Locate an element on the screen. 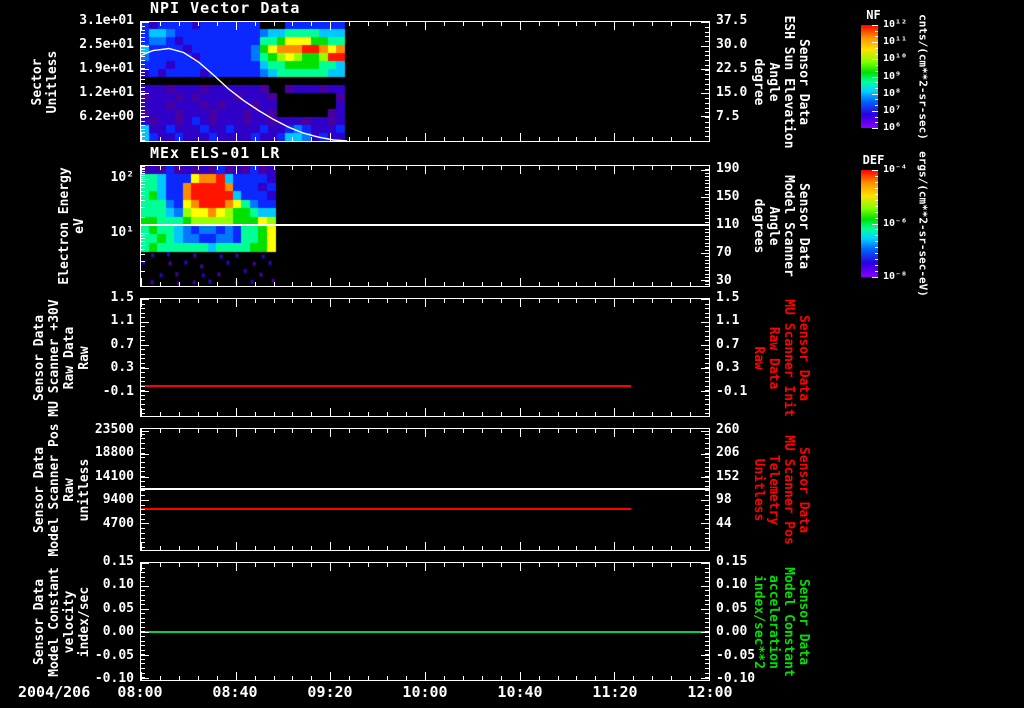 The height and width of the screenshot is (708, 1024). colorbar-tick-label: 10⁶ is located at coordinates (892, 127).